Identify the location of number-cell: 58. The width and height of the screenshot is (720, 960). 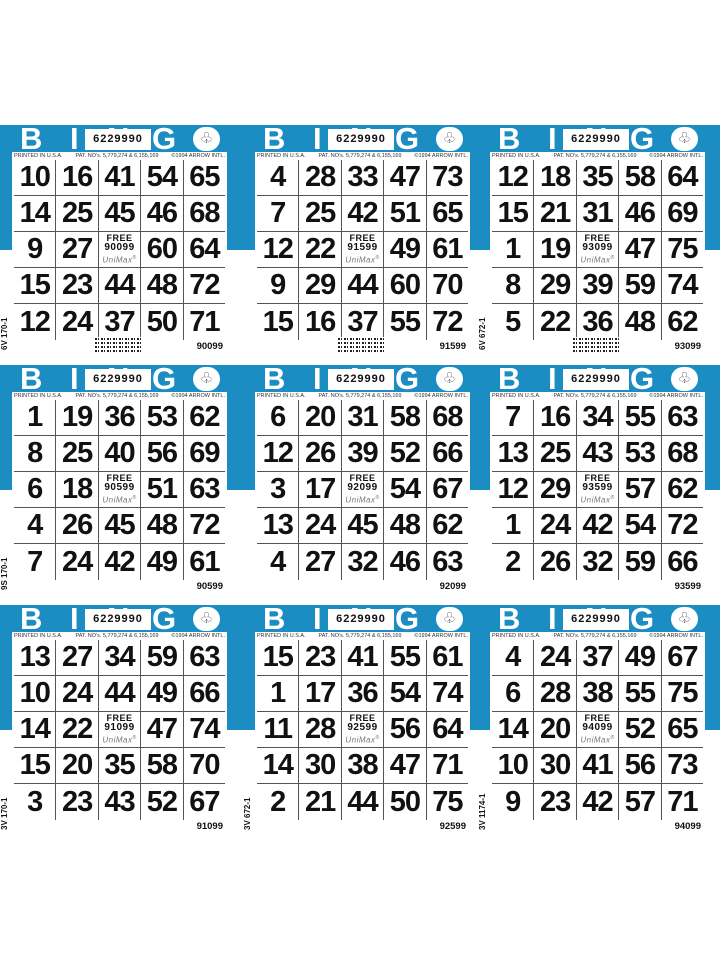
(405, 417).